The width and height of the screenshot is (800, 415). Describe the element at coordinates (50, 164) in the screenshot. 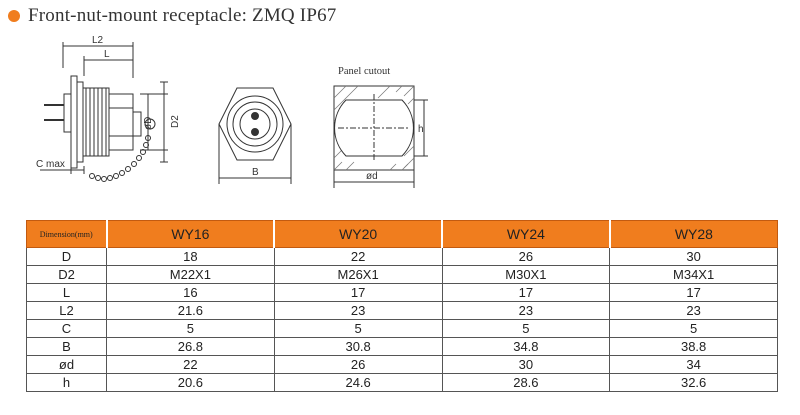

I see `label-cmax: C max` at that location.